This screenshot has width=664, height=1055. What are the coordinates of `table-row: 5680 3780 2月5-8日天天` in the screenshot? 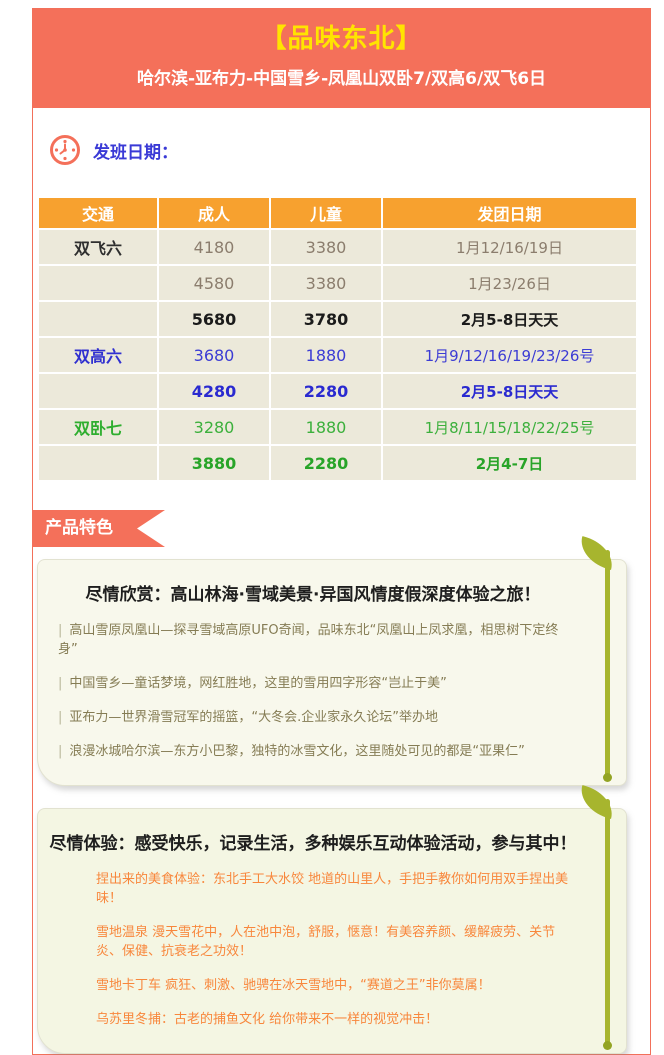 It's located at (337, 319).